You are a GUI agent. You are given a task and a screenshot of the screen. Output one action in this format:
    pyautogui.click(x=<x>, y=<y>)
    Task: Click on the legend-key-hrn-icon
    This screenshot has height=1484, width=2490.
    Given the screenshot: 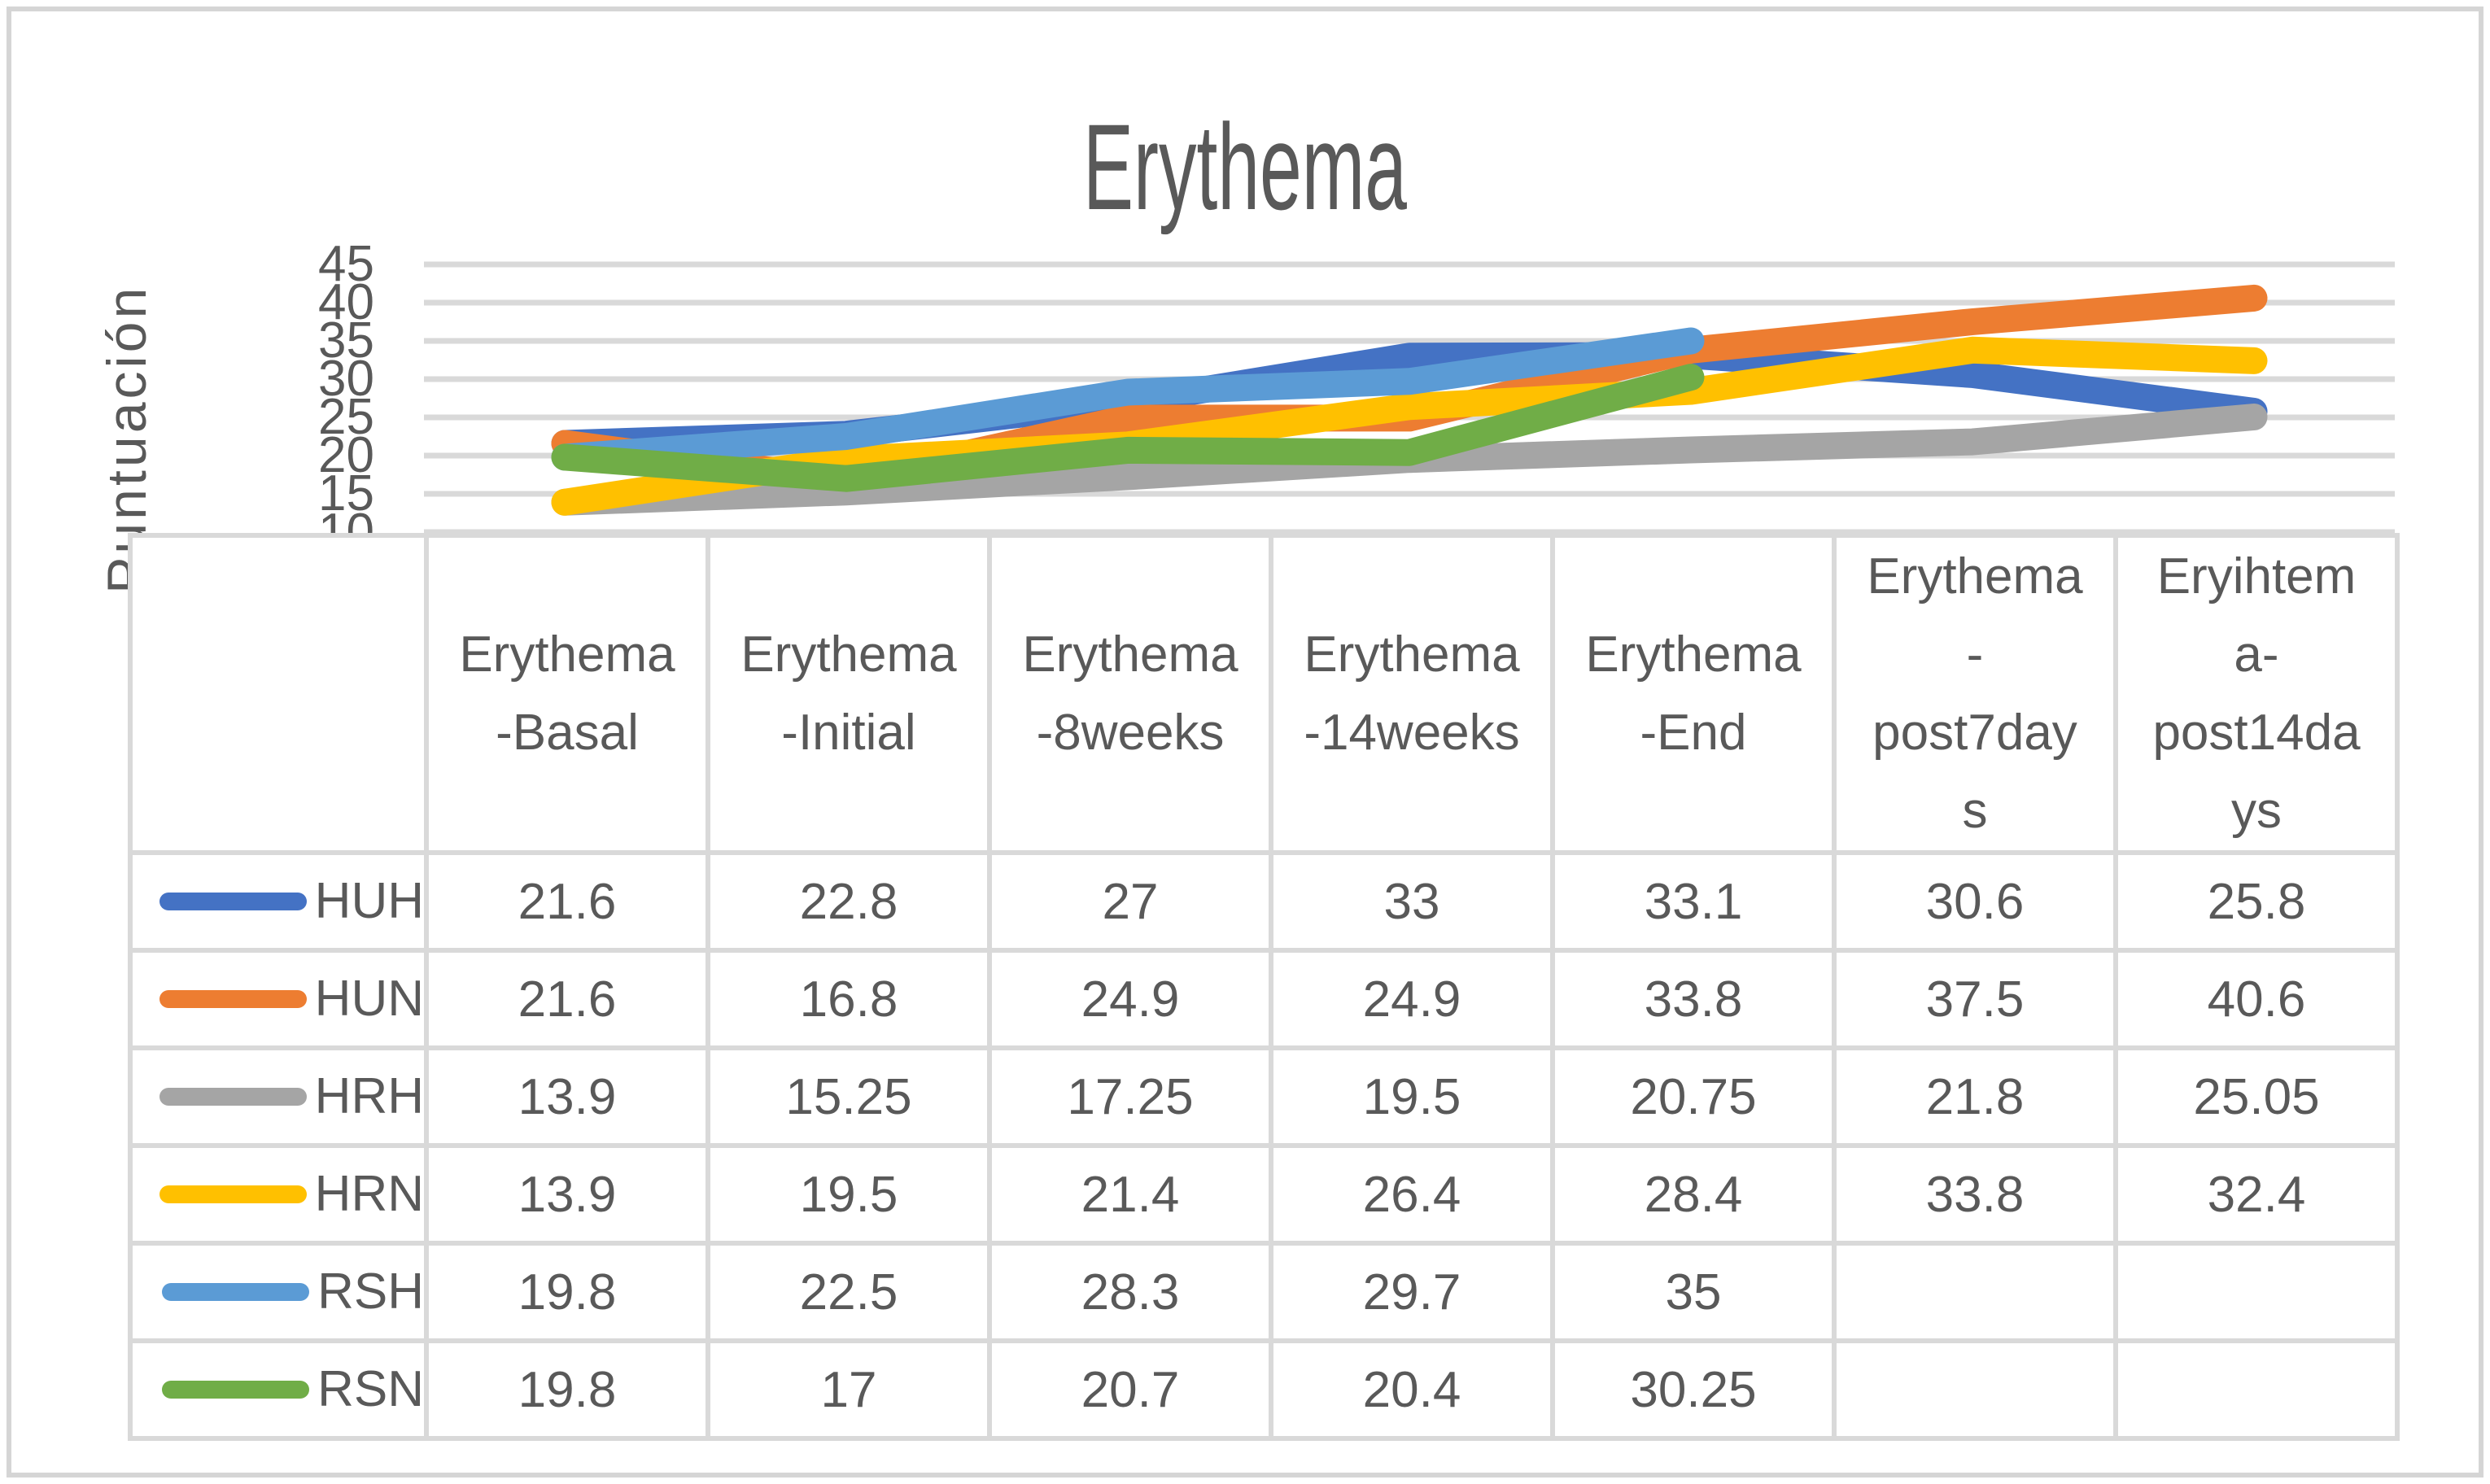 What is the action you would take?
    pyautogui.click(x=233, y=1195)
    